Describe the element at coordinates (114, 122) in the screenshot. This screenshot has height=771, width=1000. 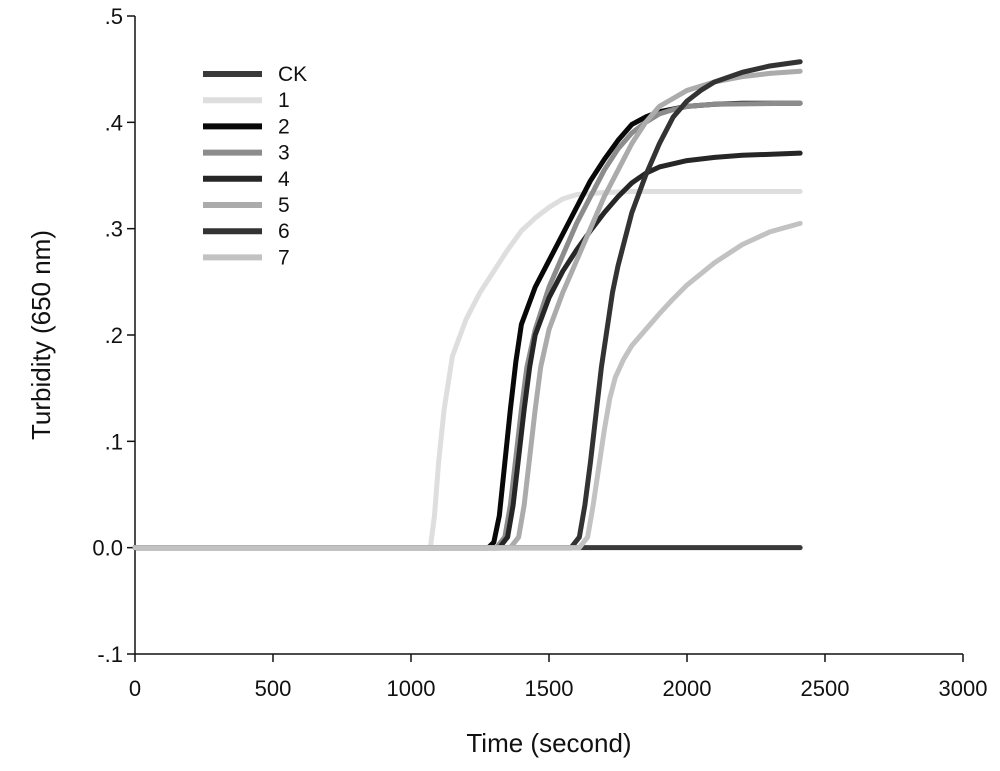
I see `y-tick-label: .4` at that location.